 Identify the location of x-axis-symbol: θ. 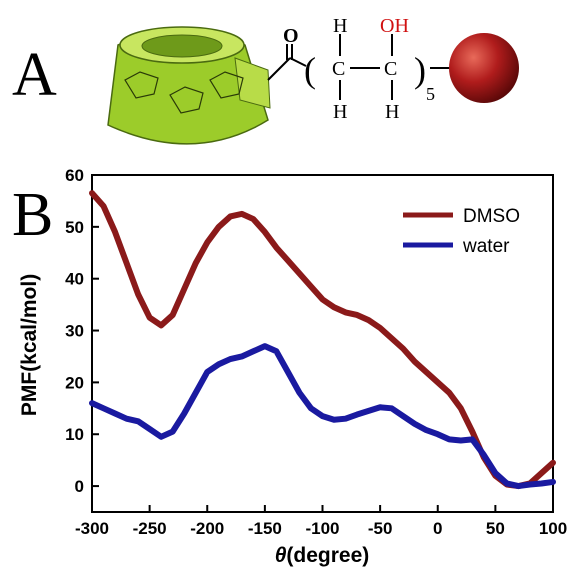
(281, 555).